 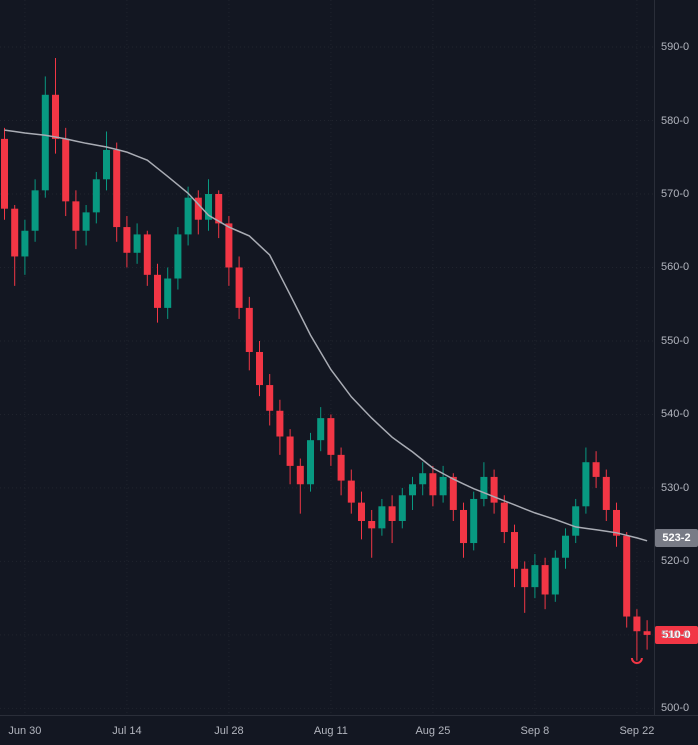 What do you see at coordinates (229, 731) in the screenshot?
I see `time-tick-label: Jul 28` at bounding box center [229, 731].